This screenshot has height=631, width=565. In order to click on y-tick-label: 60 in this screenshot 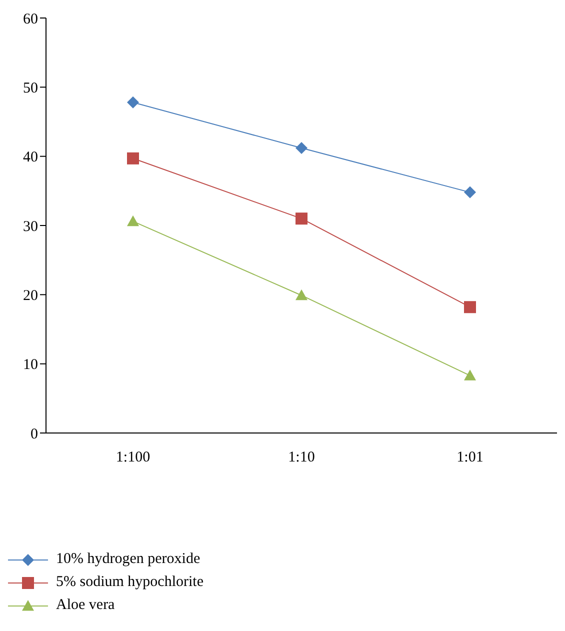, I will do `click(30, 19)`.